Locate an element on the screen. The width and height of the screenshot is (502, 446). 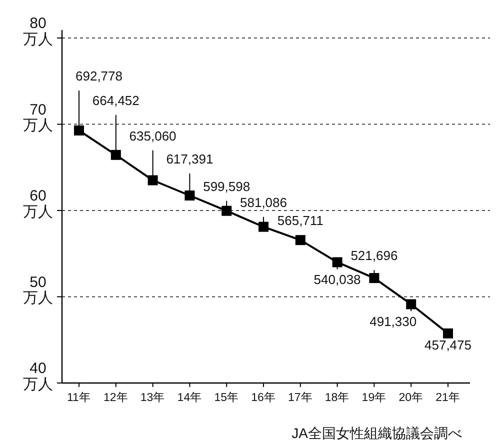
y-tick-label: 50 万人 is located at coordinates (38, 290).